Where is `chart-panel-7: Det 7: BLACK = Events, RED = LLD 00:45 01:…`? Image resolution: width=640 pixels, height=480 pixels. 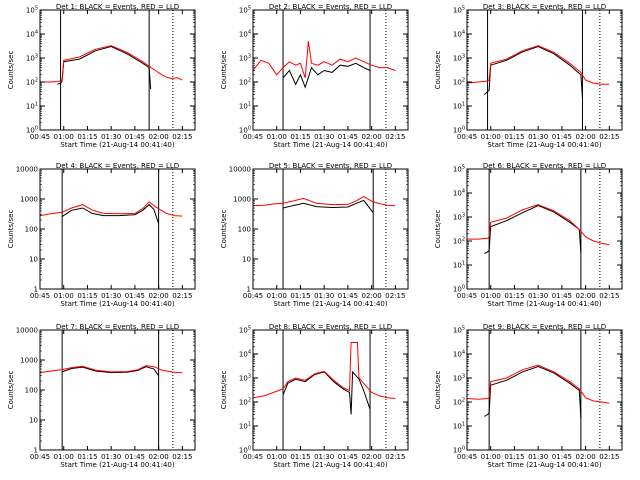
chart-panel-7: Det 7: BLACK = Events, RED = LLD 00:45 01:… is located at coordinates (101, 396).